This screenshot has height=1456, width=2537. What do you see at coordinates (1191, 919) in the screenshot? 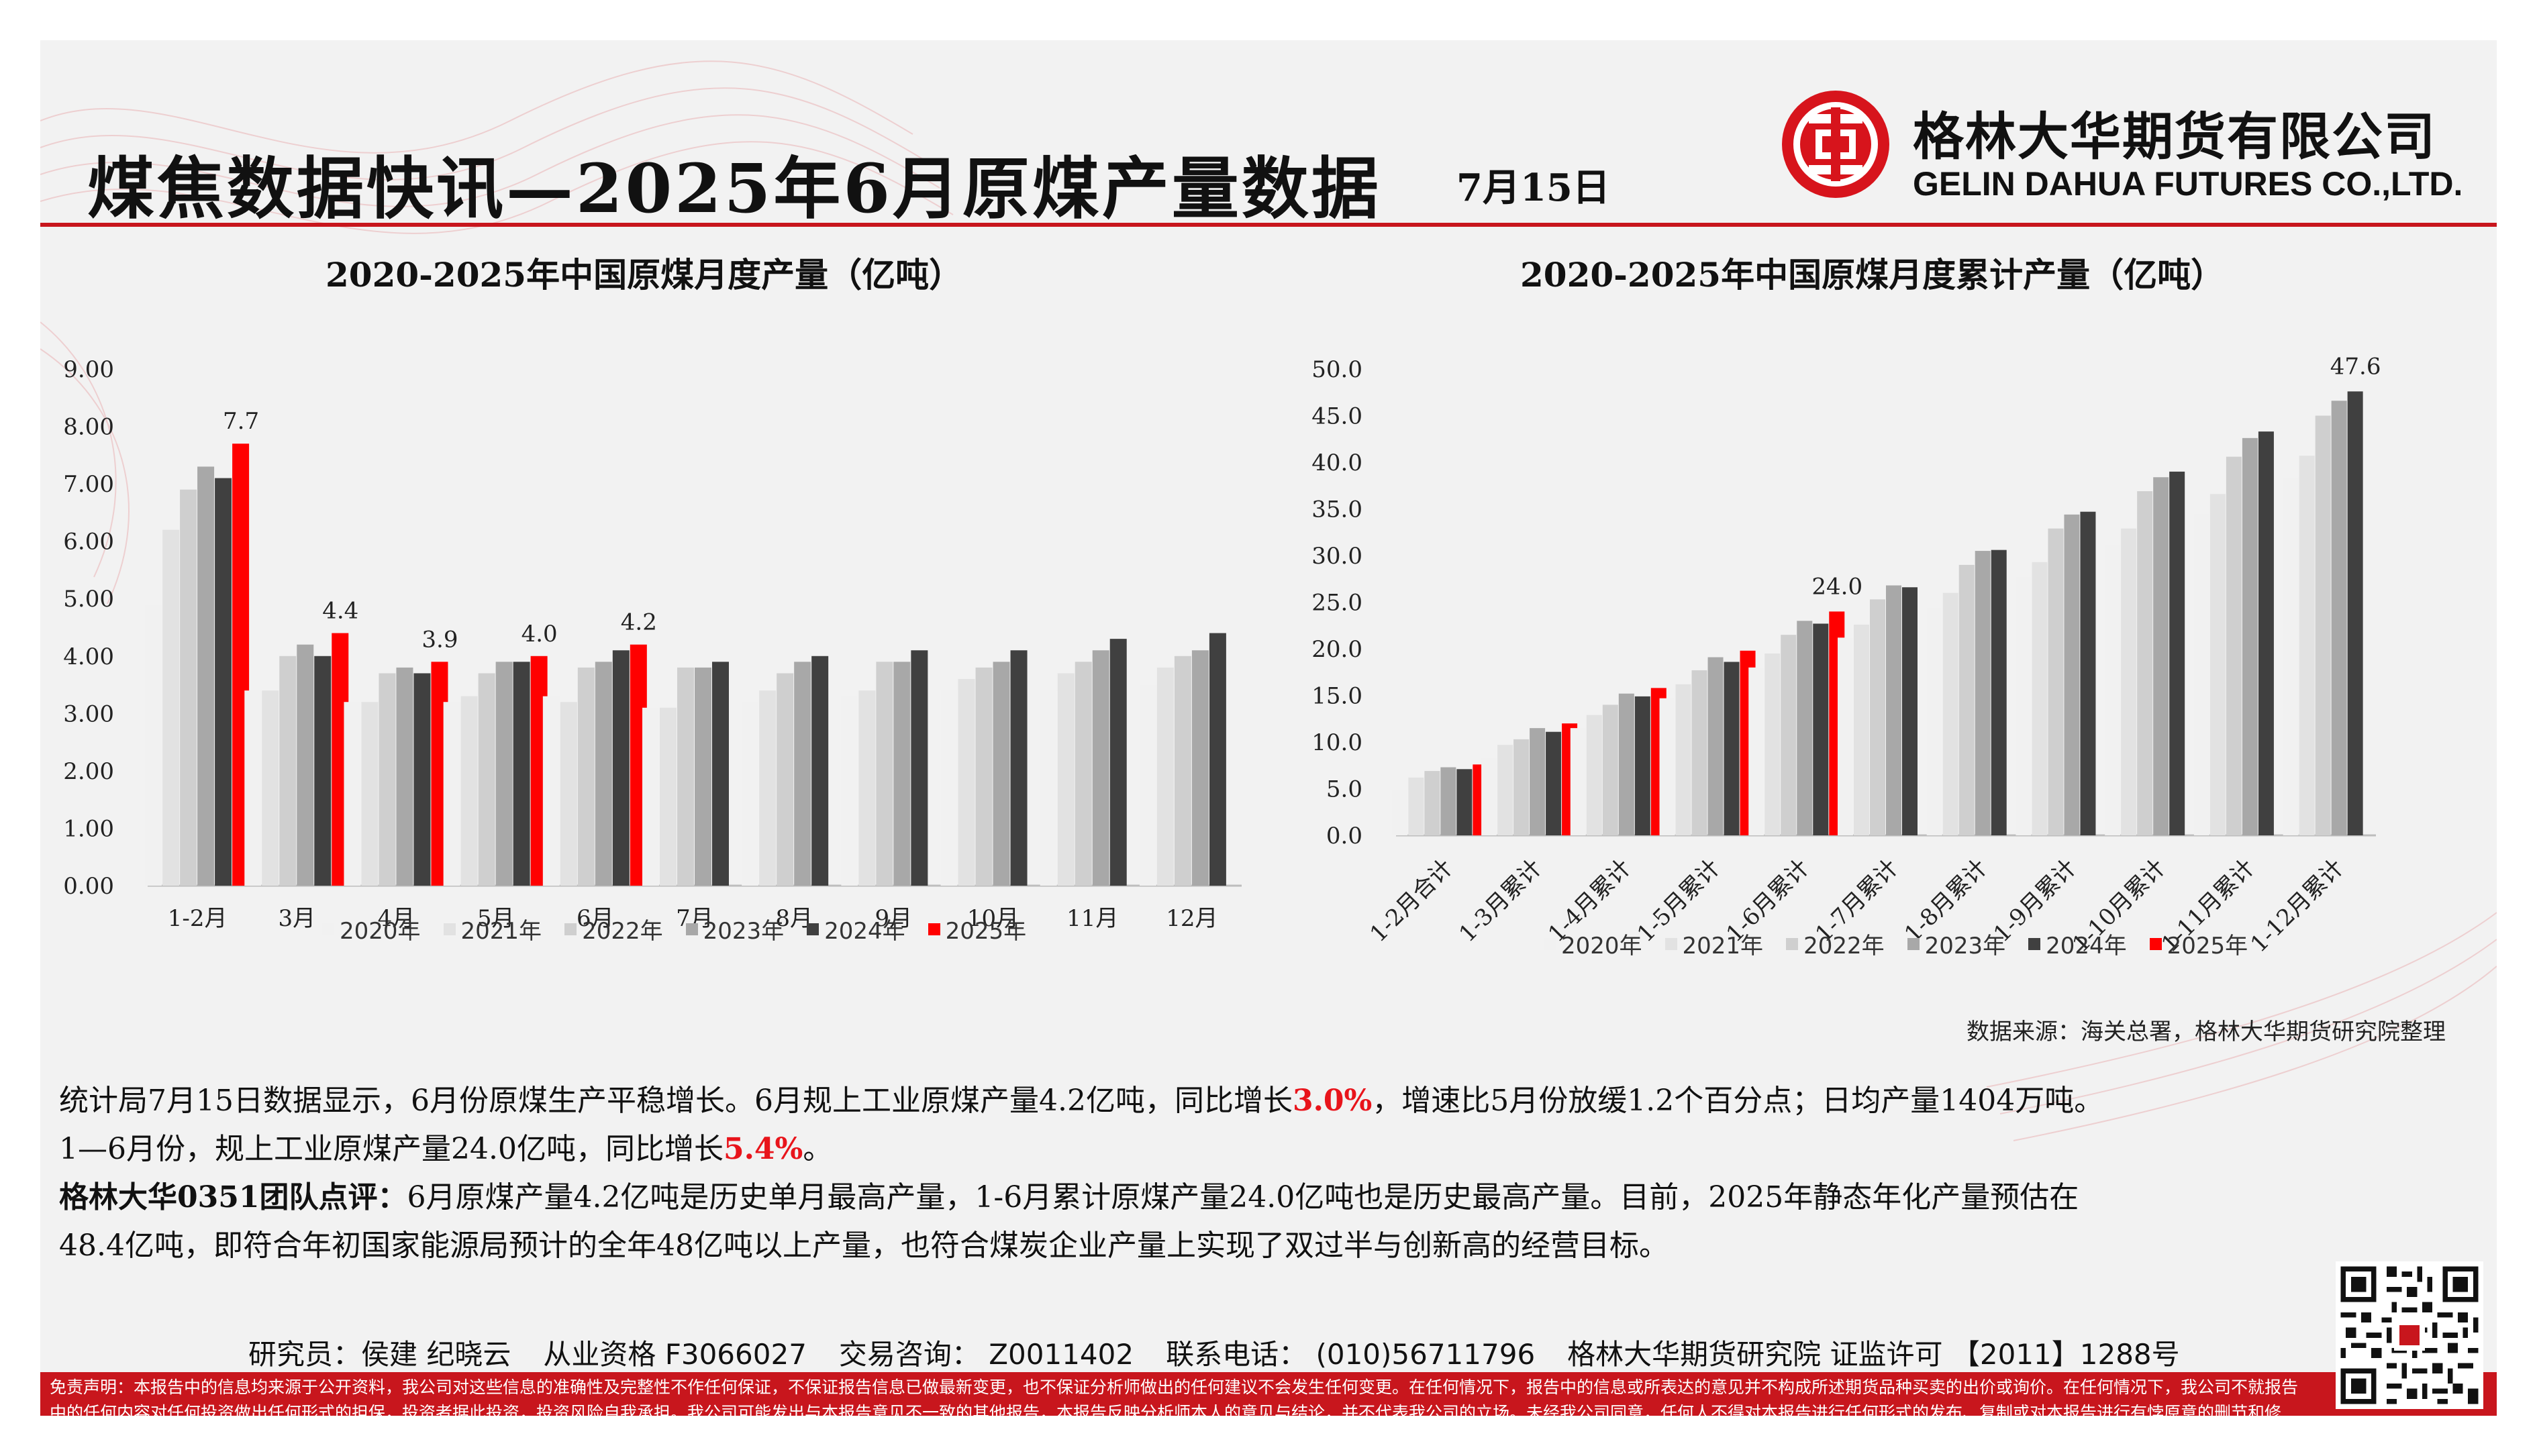
I see `x-tick-label: 12月` at bounding box center [1191, 919].